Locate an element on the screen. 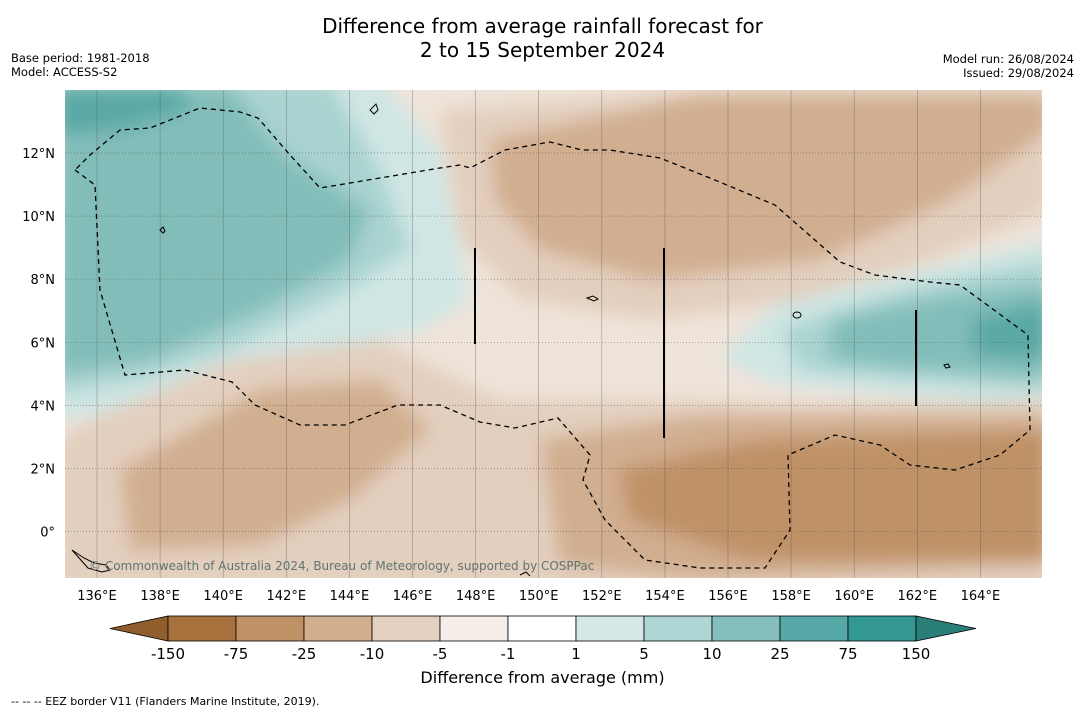  lon-tick-label: 142°E is located at coordinates (287, 596).